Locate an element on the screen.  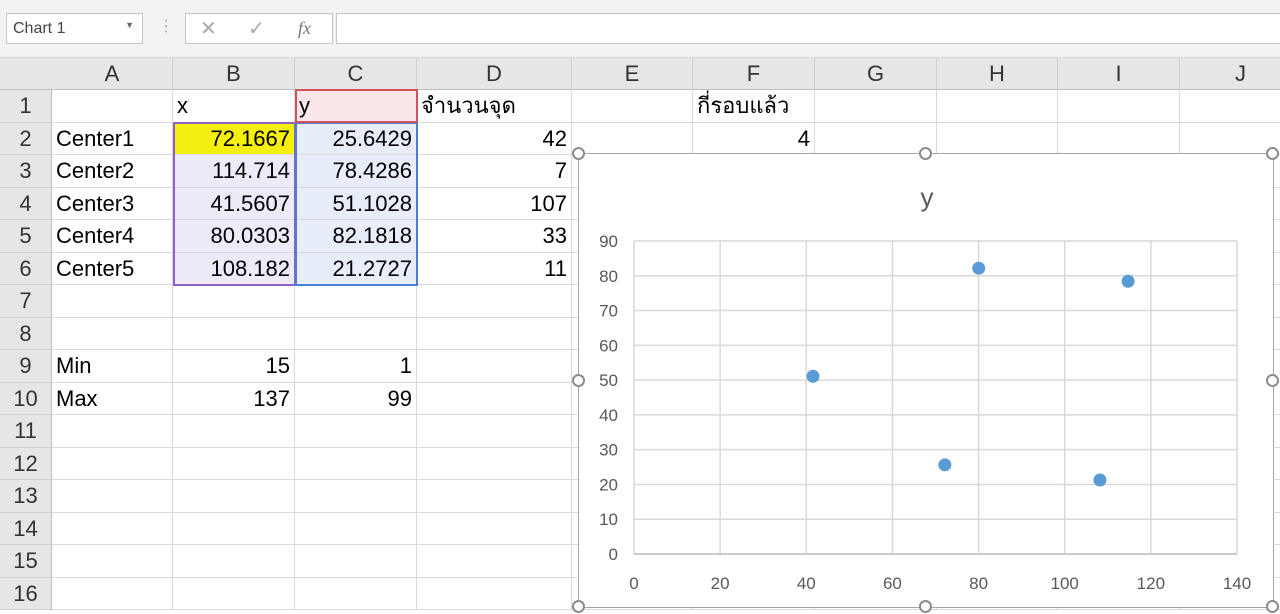
column-header-G: G is located at coordinates (876, 74).